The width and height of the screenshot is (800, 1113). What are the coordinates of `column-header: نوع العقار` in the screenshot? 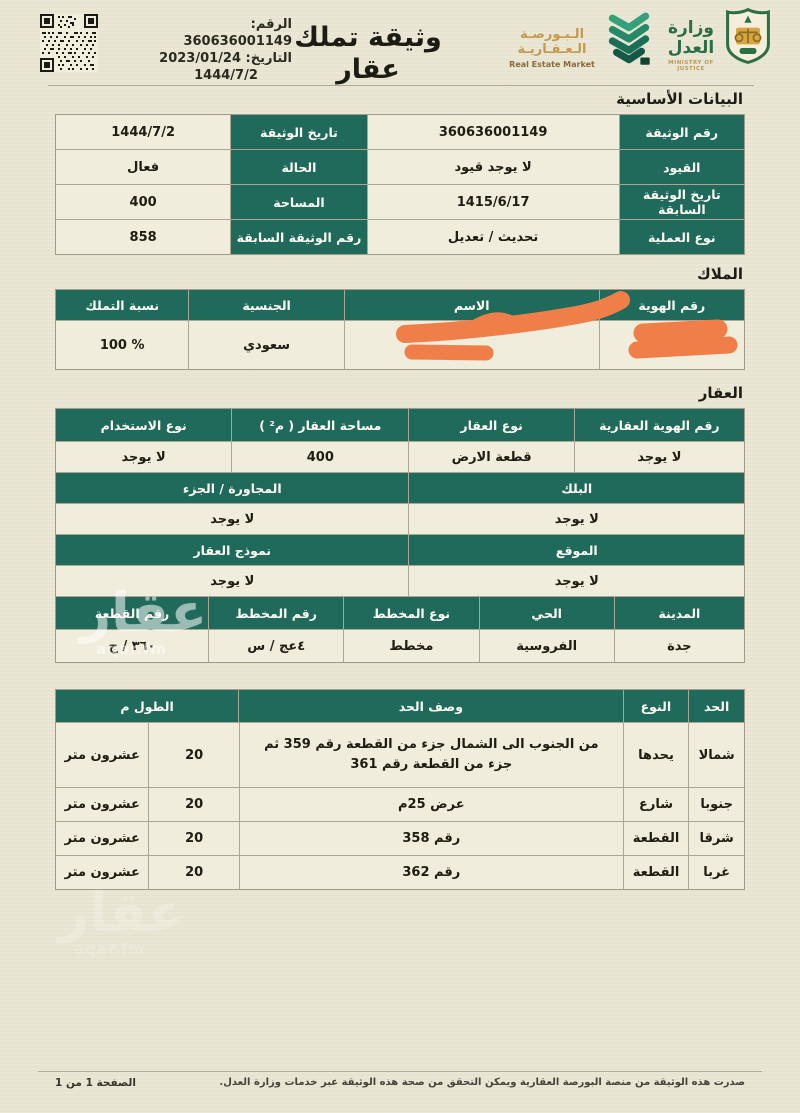 It's located at (491, 425).